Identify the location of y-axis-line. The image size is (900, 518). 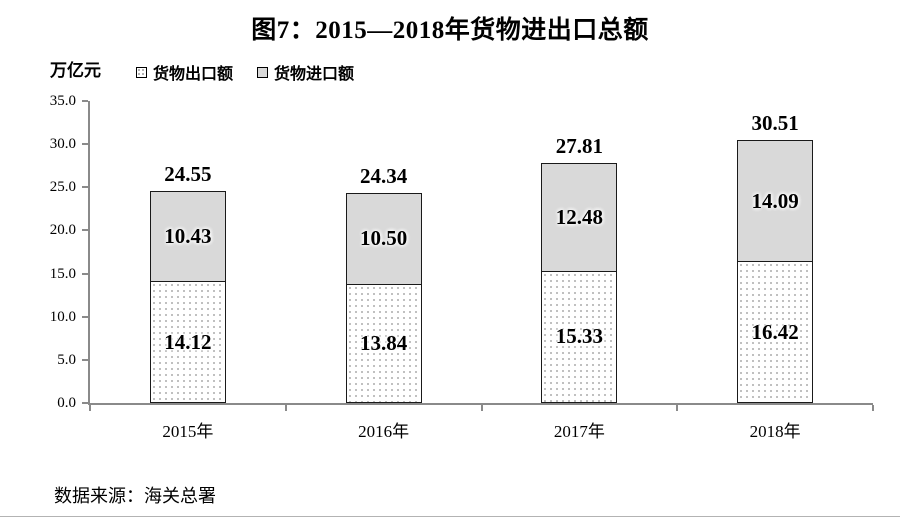
(89, 252).